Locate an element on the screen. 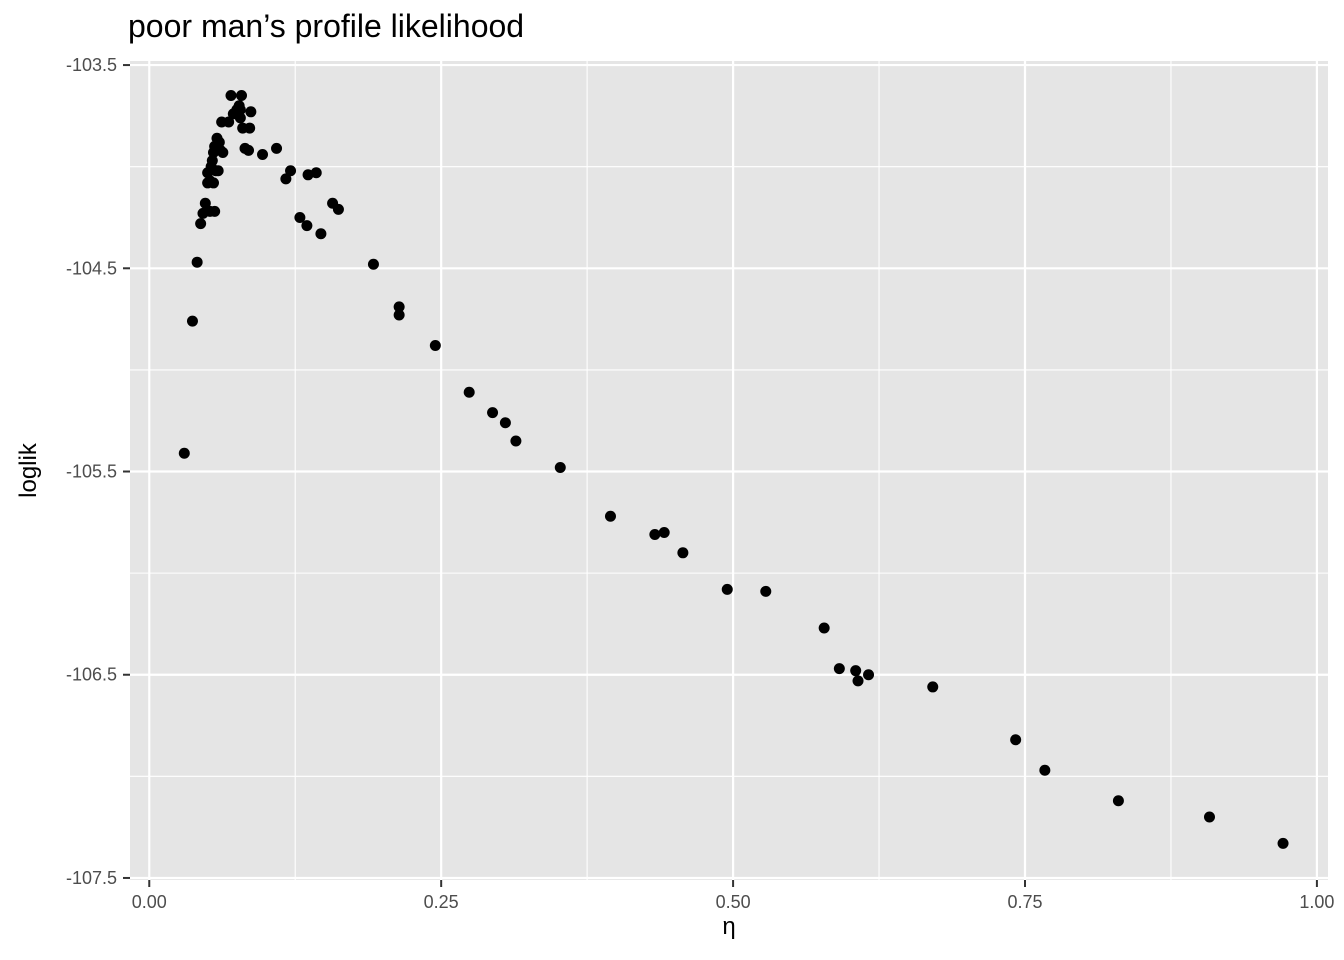 The height and width of the screenshot is (960, 1344). x-tick-label: 1.00 is located at coordinates (1316, 902).